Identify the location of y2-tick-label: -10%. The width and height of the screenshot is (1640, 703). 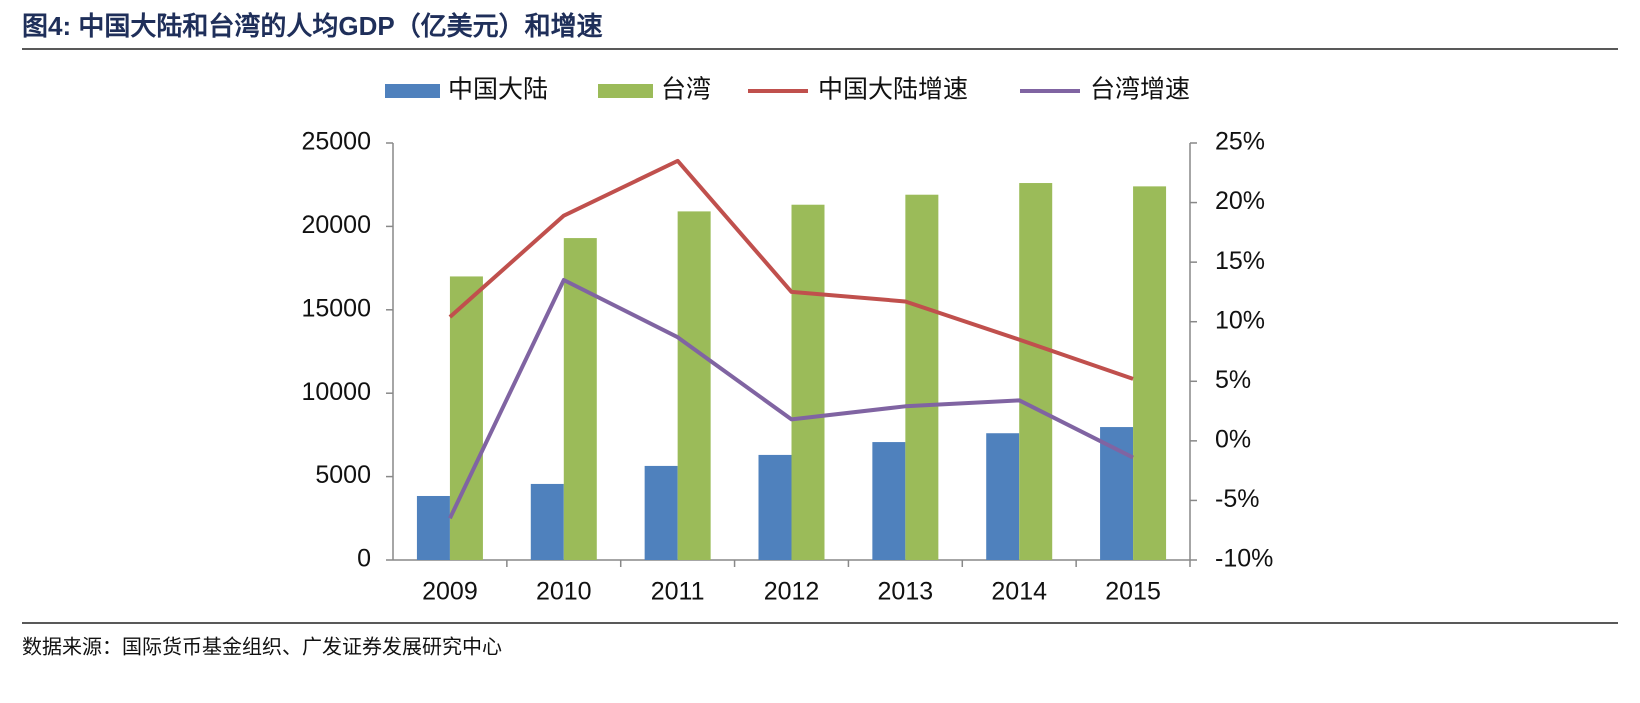
(1244, 559).